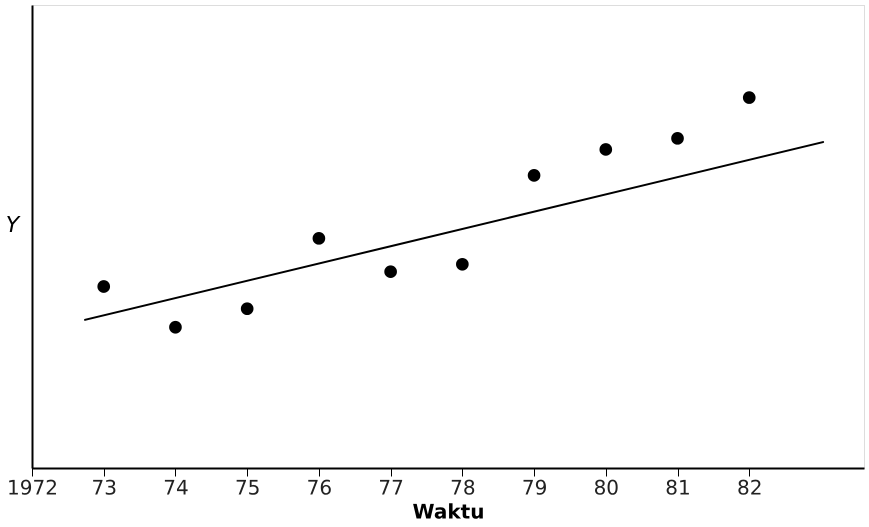 The image size is (869, 527). What do you see at coordinates (391, 488) in the screenshot?
I see `x-tick-label: 77` at bounding box center [391, 488].